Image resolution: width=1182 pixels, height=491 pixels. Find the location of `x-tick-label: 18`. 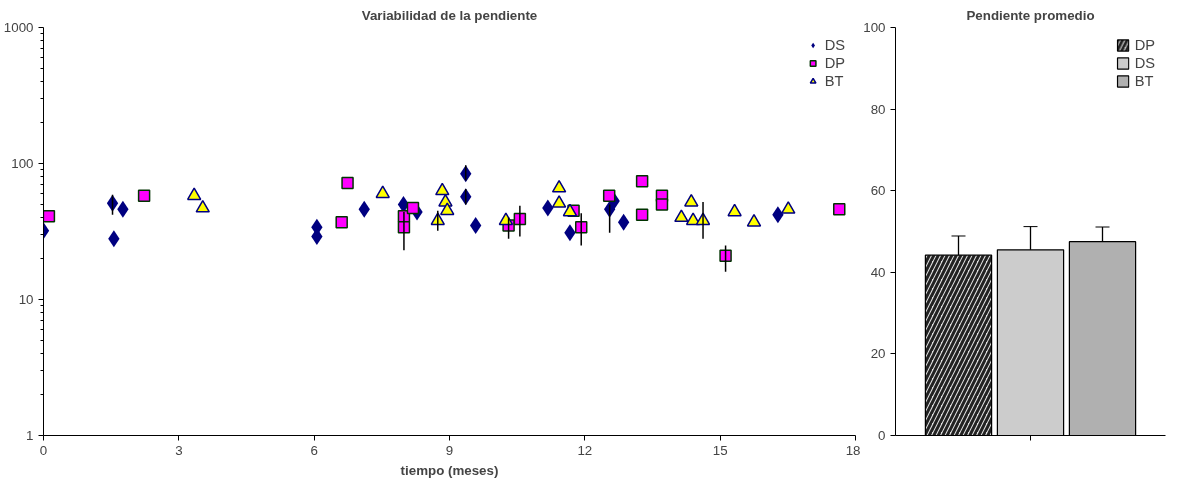

x-tick-label: 18 is located at coordinates (853, 450).